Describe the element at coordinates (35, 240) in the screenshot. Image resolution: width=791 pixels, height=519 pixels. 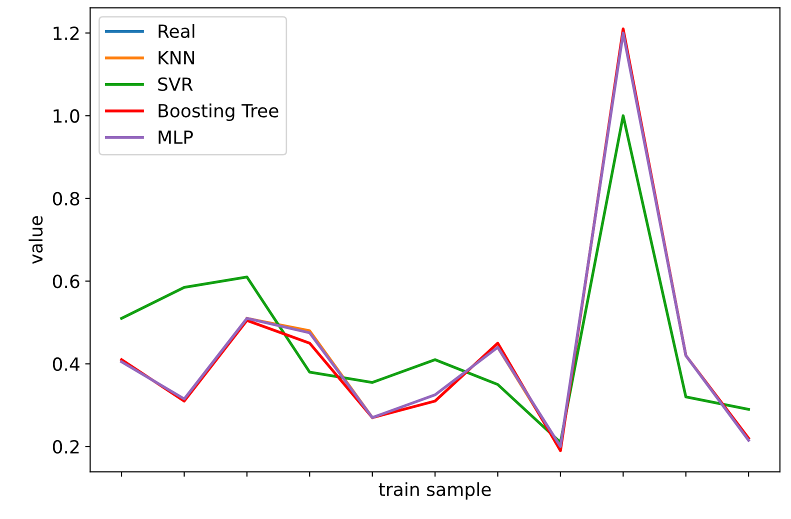
I see `y-axis-title: value` at that location.